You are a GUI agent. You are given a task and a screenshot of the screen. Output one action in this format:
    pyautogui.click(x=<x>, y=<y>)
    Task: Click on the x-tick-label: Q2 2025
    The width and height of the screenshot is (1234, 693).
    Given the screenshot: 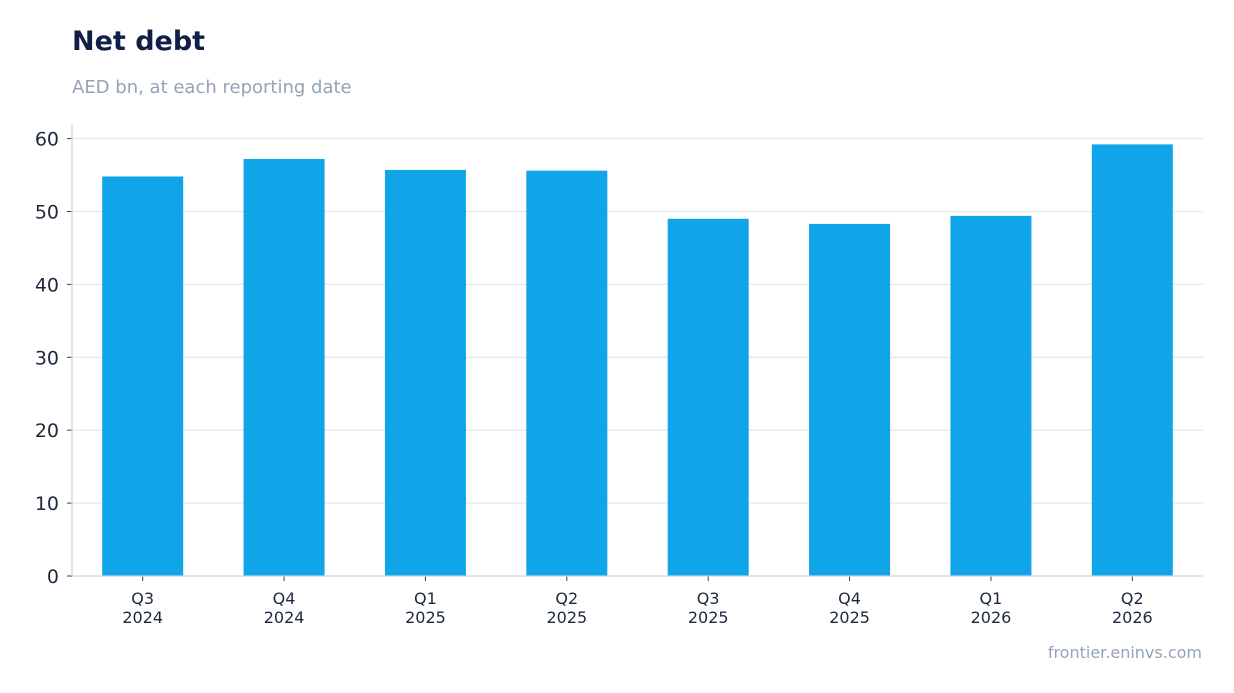 What is the action you would take?
    pyautogui.click(x=566, y=608)
    